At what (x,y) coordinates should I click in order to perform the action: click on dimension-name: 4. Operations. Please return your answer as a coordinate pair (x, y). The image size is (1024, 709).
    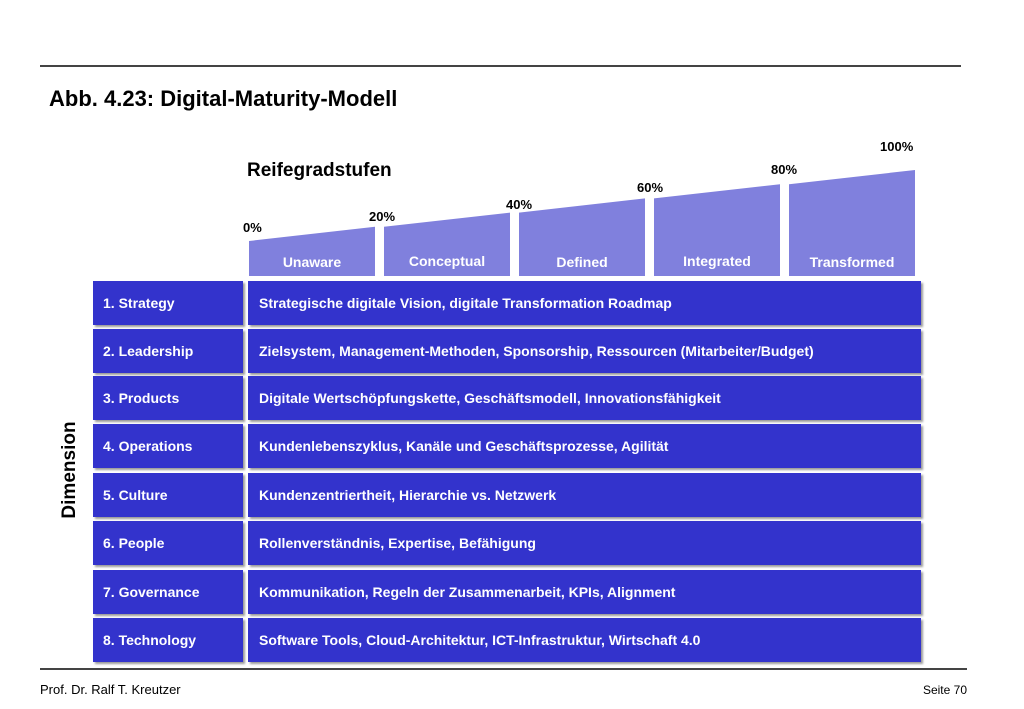
    Looking at the image, I should click on (148, 446).